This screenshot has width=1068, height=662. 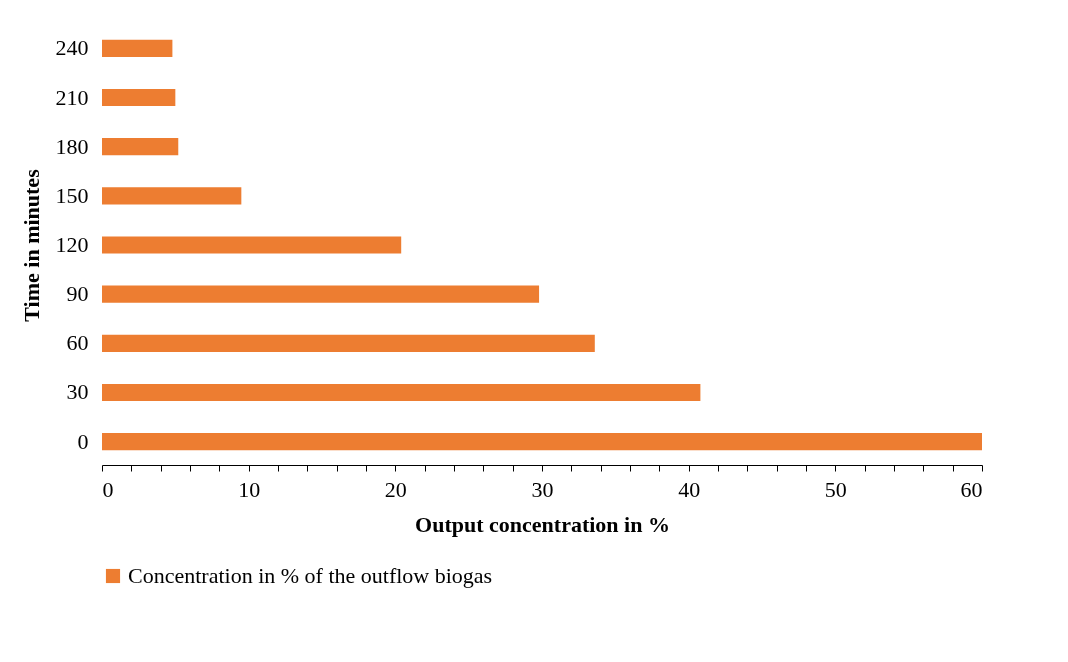 What do you see at coordinates (395, 489) in the screenshot?
I see `x-tick-label: 20` at bounding box center [395, 489].